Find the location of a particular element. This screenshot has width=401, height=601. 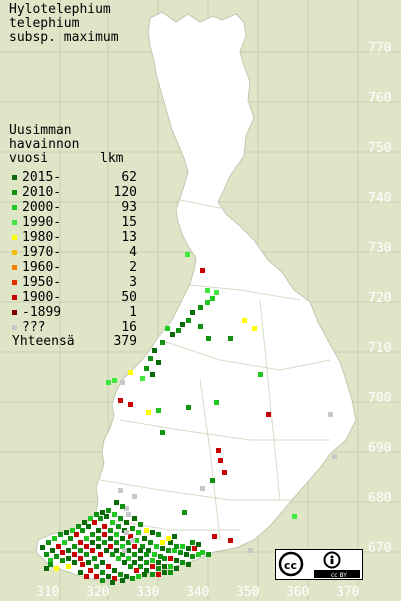

legend-row-count: 1 is located at coordinates (133, 312).